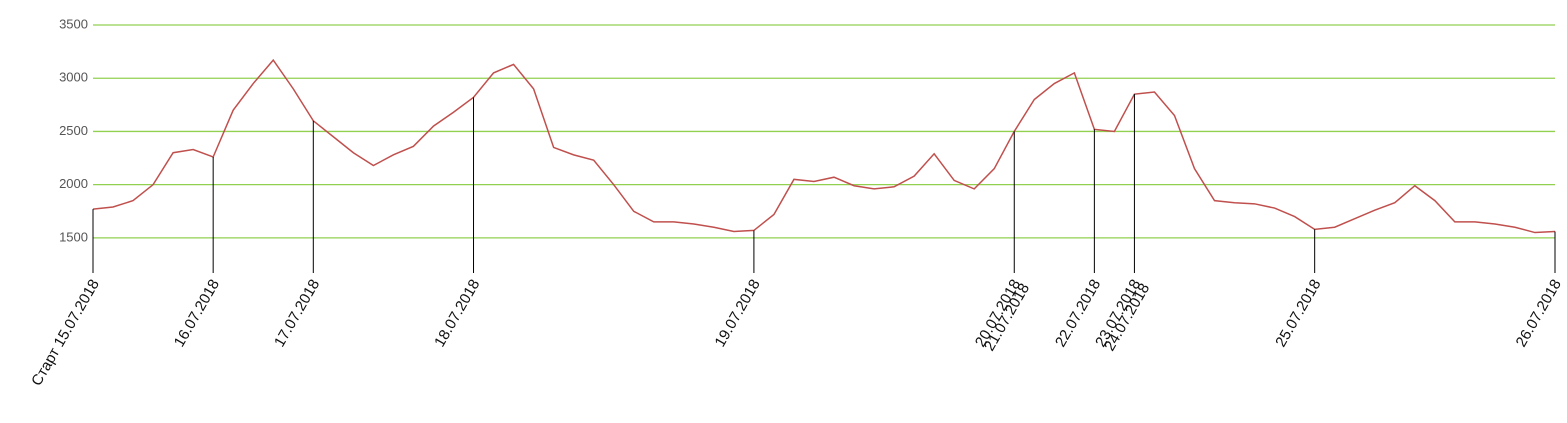 This screenshot has height=423, width=1567. Describe the element at coordinates (457, 313) in the screenshot. I see `day-label: 18.07.2018` at that location.